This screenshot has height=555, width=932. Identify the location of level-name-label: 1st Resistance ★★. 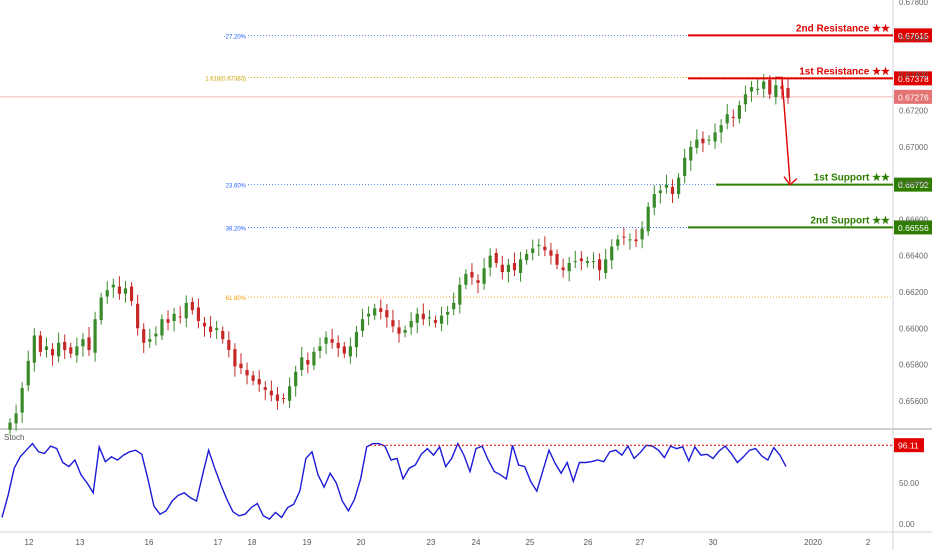
(844, 71).